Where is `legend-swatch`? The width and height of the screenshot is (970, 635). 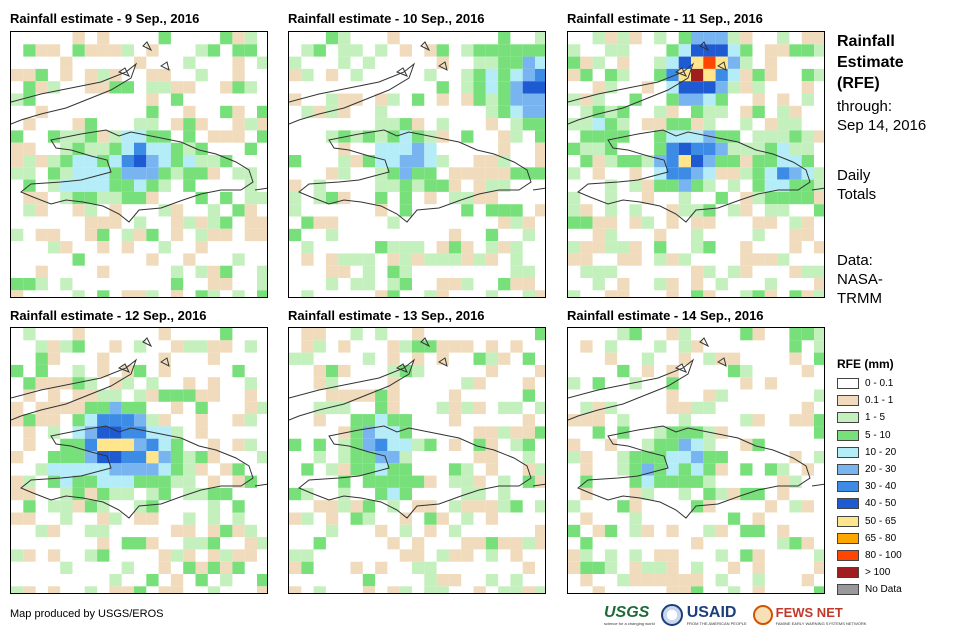
legend-swatch is located at coordinates (848, 538).